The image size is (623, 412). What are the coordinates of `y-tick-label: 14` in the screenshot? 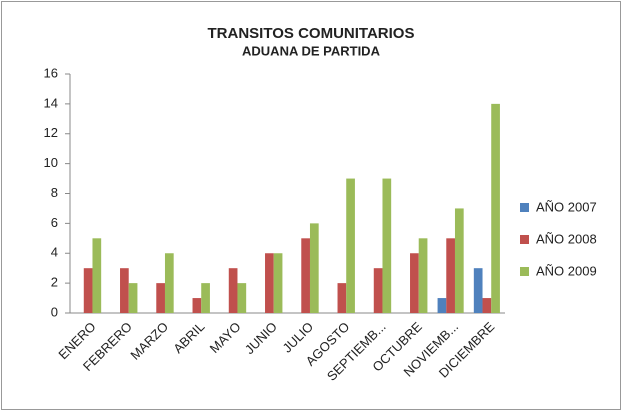 It's located at (51, 102).